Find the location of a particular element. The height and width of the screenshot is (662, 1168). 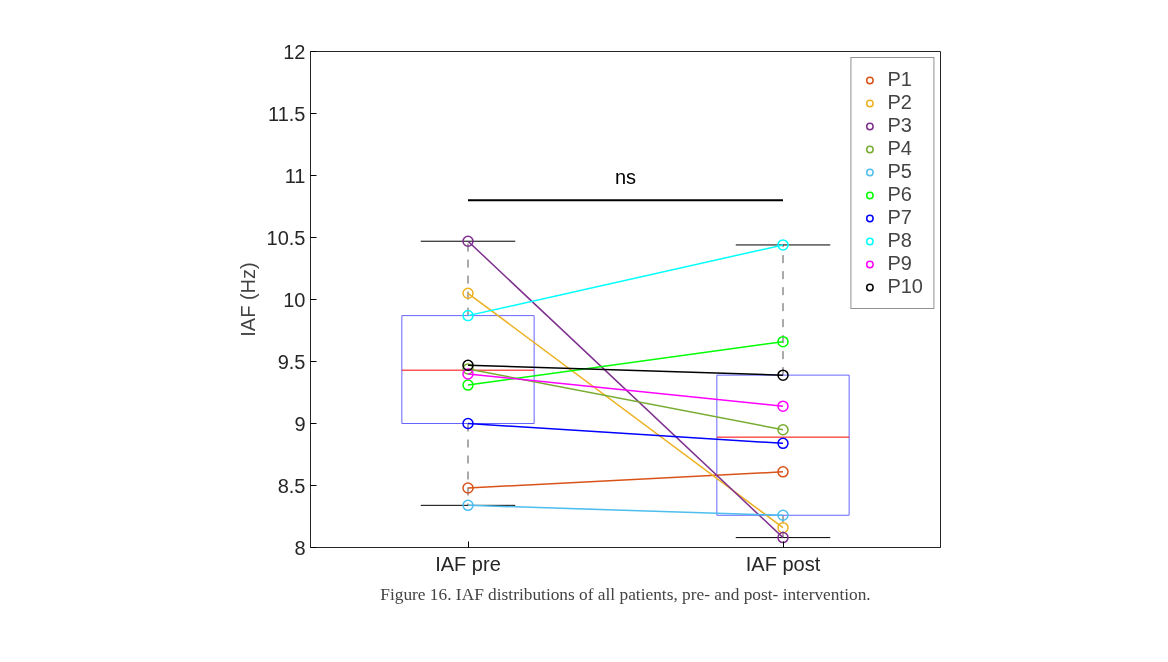

legend-label: P6 is located at coordinates (899, 194).